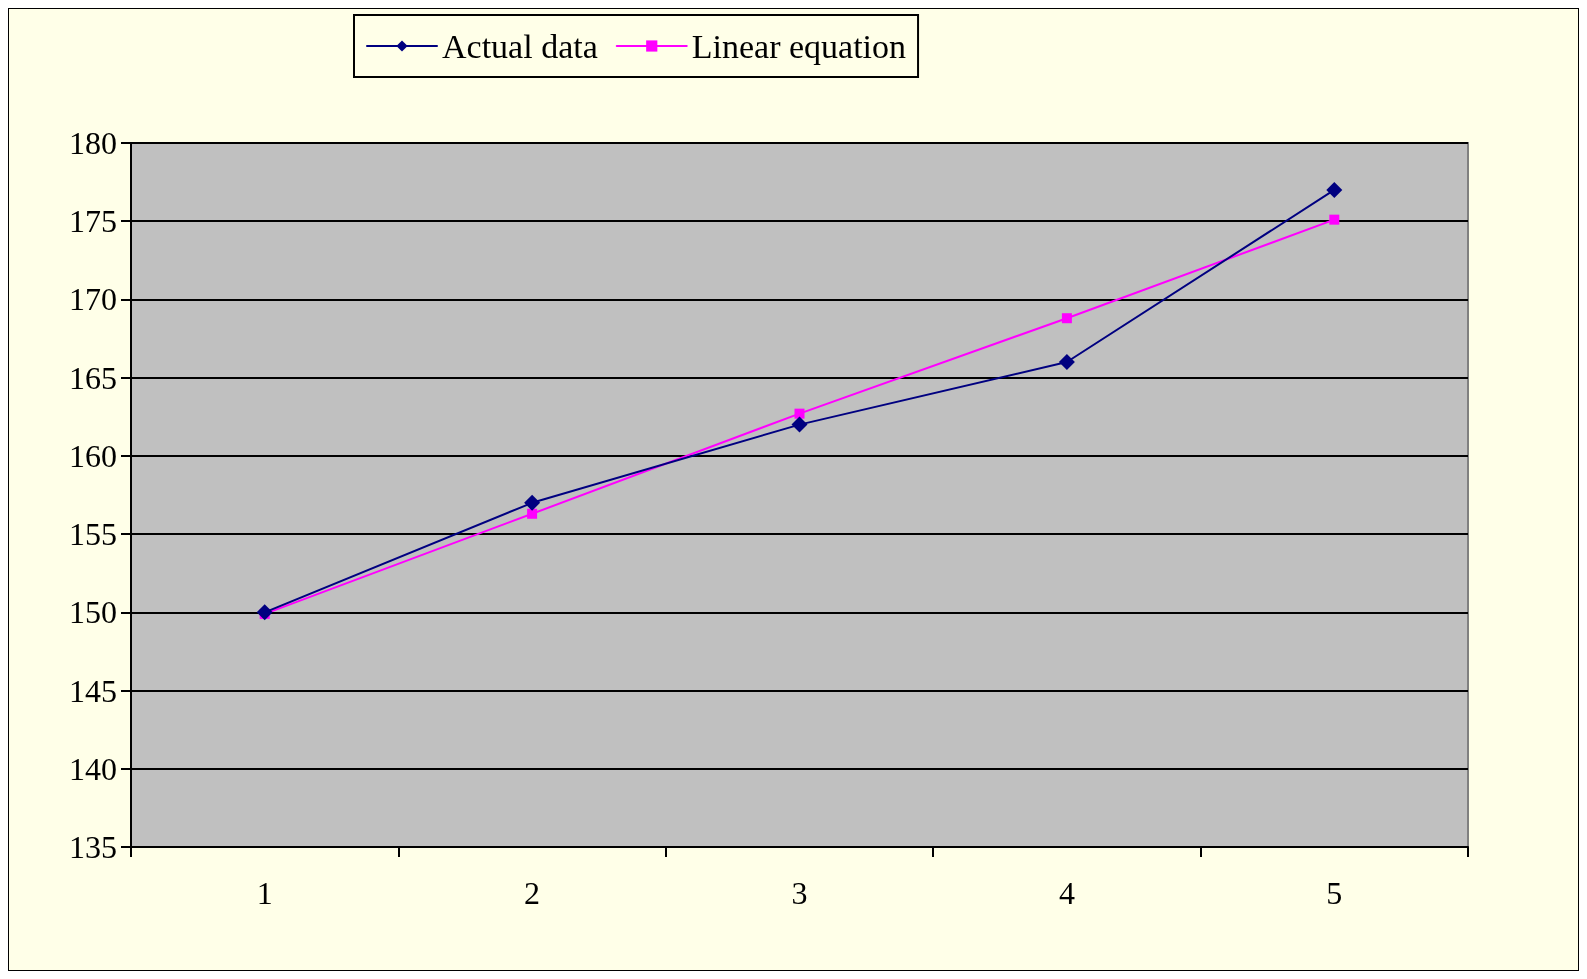 Image resolution: width=1587 pixels, height=979 pixels. What do you see at coordinates (93, 612) in the screenshot?
I see `y-tick-label: 150` at bounding box center [93, 612].